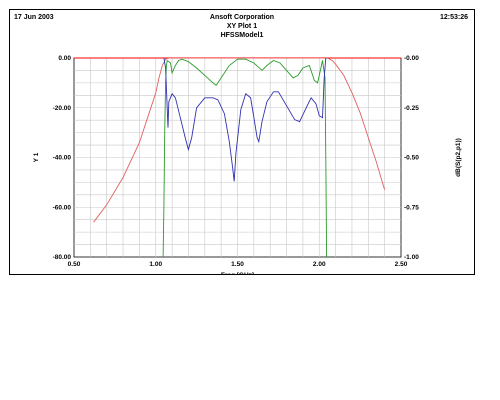 This screenshot has height=400, width=500. What do you see at coordinates (242, 35) in the screenshot?
I see `model-label: HFSSModel1` at bounding box center [242, 35].